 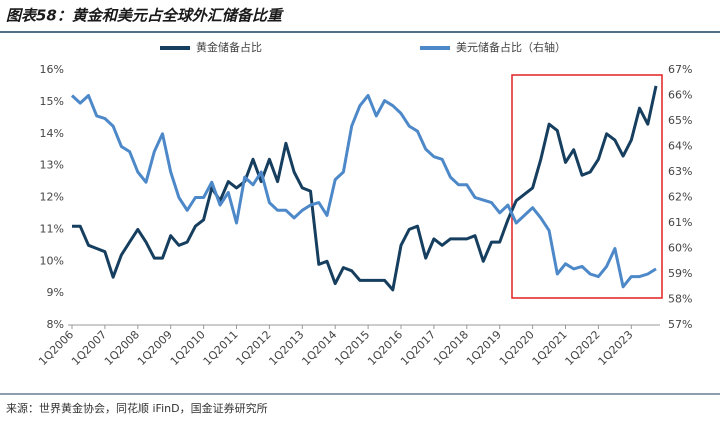 What do you see at coordinates (517, 348) in the screenshot?
I see `x-tick-label: 1Q2020` at bounding box center [517, 348].